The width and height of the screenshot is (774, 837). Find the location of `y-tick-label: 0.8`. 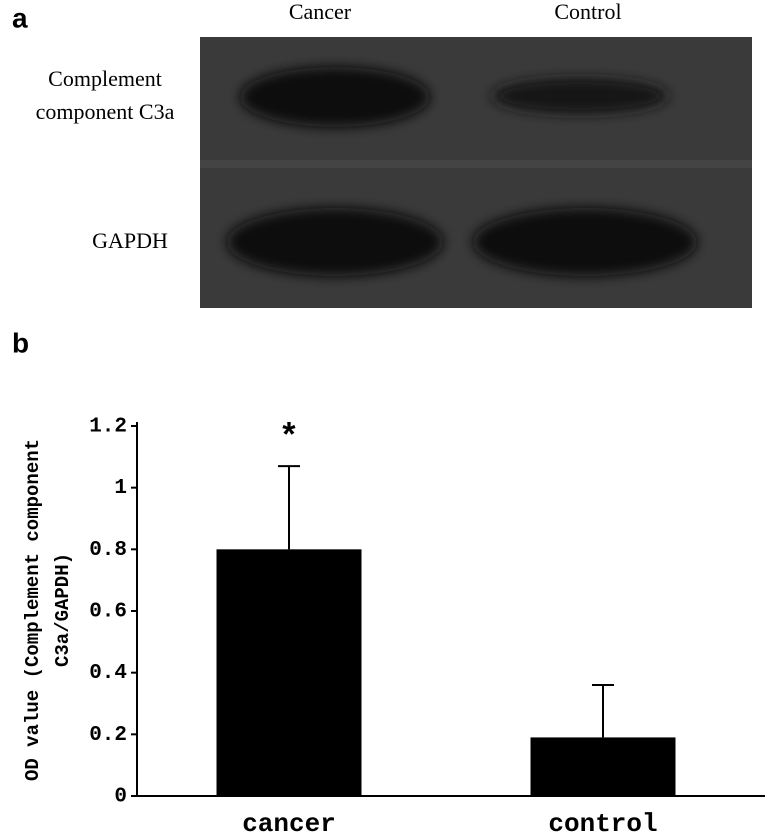

y-tick-label: 0.8 is located at coordinates (108, 550).